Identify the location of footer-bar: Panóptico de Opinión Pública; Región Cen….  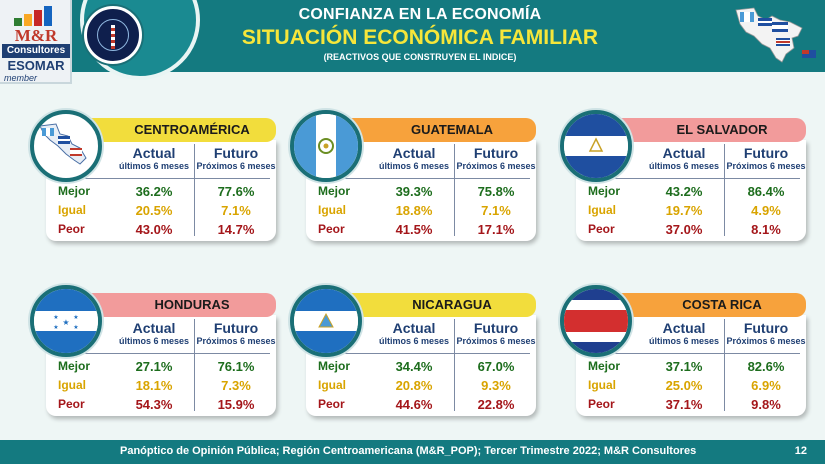
(412, 452).